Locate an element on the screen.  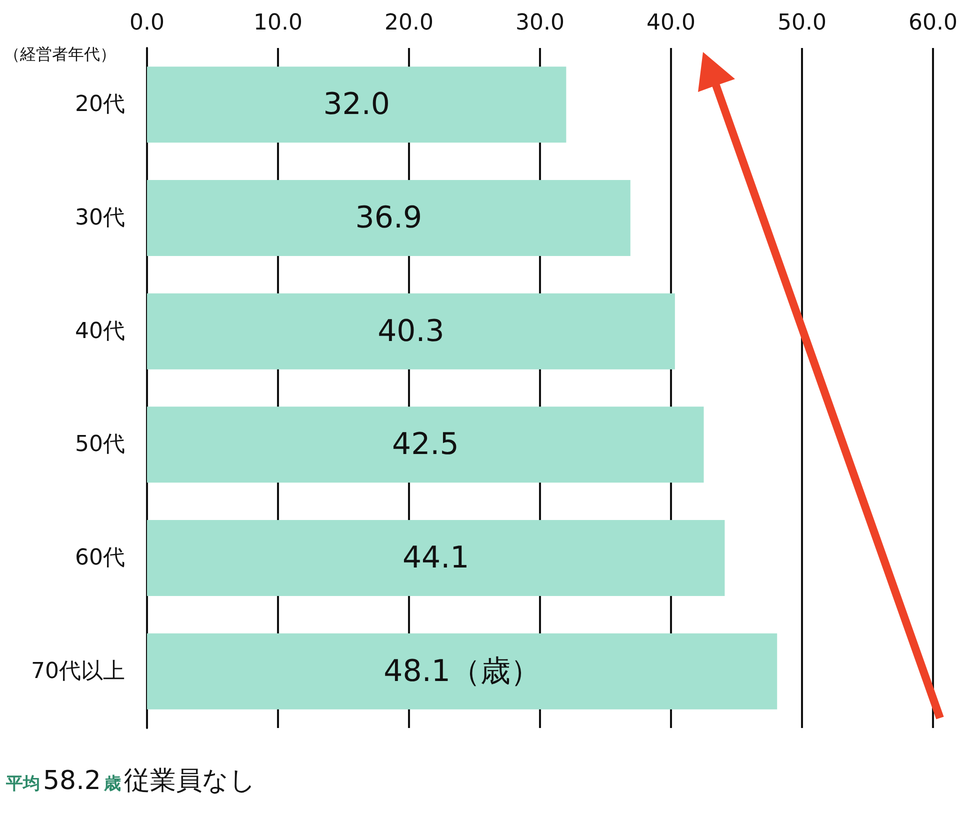
y-axis-title: （経営者年代） is located at coordinates (60, 54).